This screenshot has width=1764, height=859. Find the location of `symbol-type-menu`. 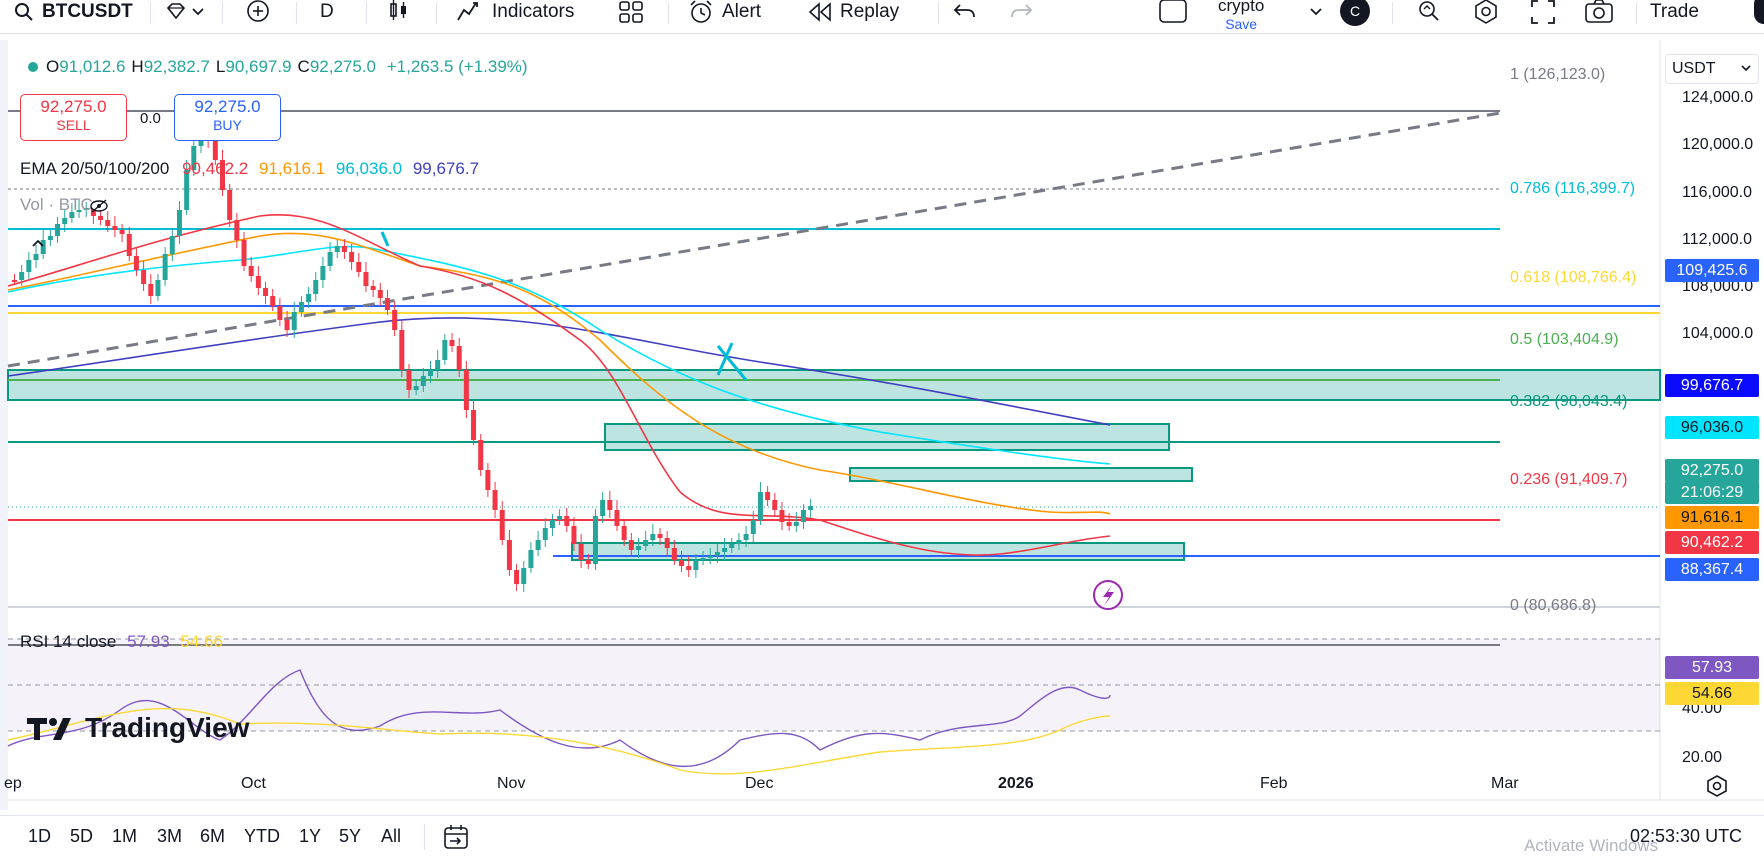

symbol-type-menu is located at coordinates (185, 12).